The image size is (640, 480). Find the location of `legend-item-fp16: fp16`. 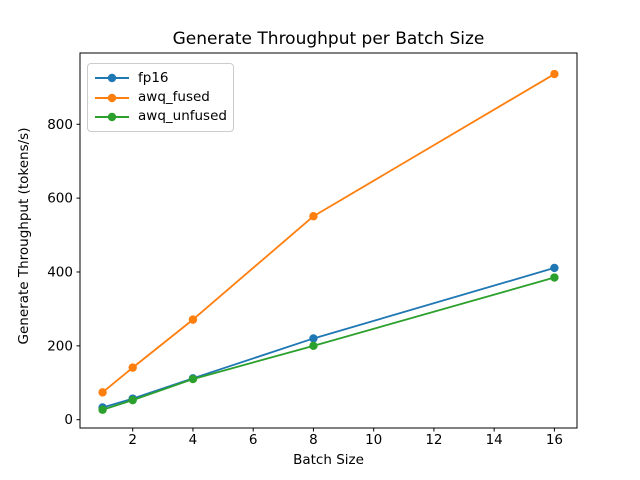

legend-item-fp16: fp16 is located at coordinates (160, 77).